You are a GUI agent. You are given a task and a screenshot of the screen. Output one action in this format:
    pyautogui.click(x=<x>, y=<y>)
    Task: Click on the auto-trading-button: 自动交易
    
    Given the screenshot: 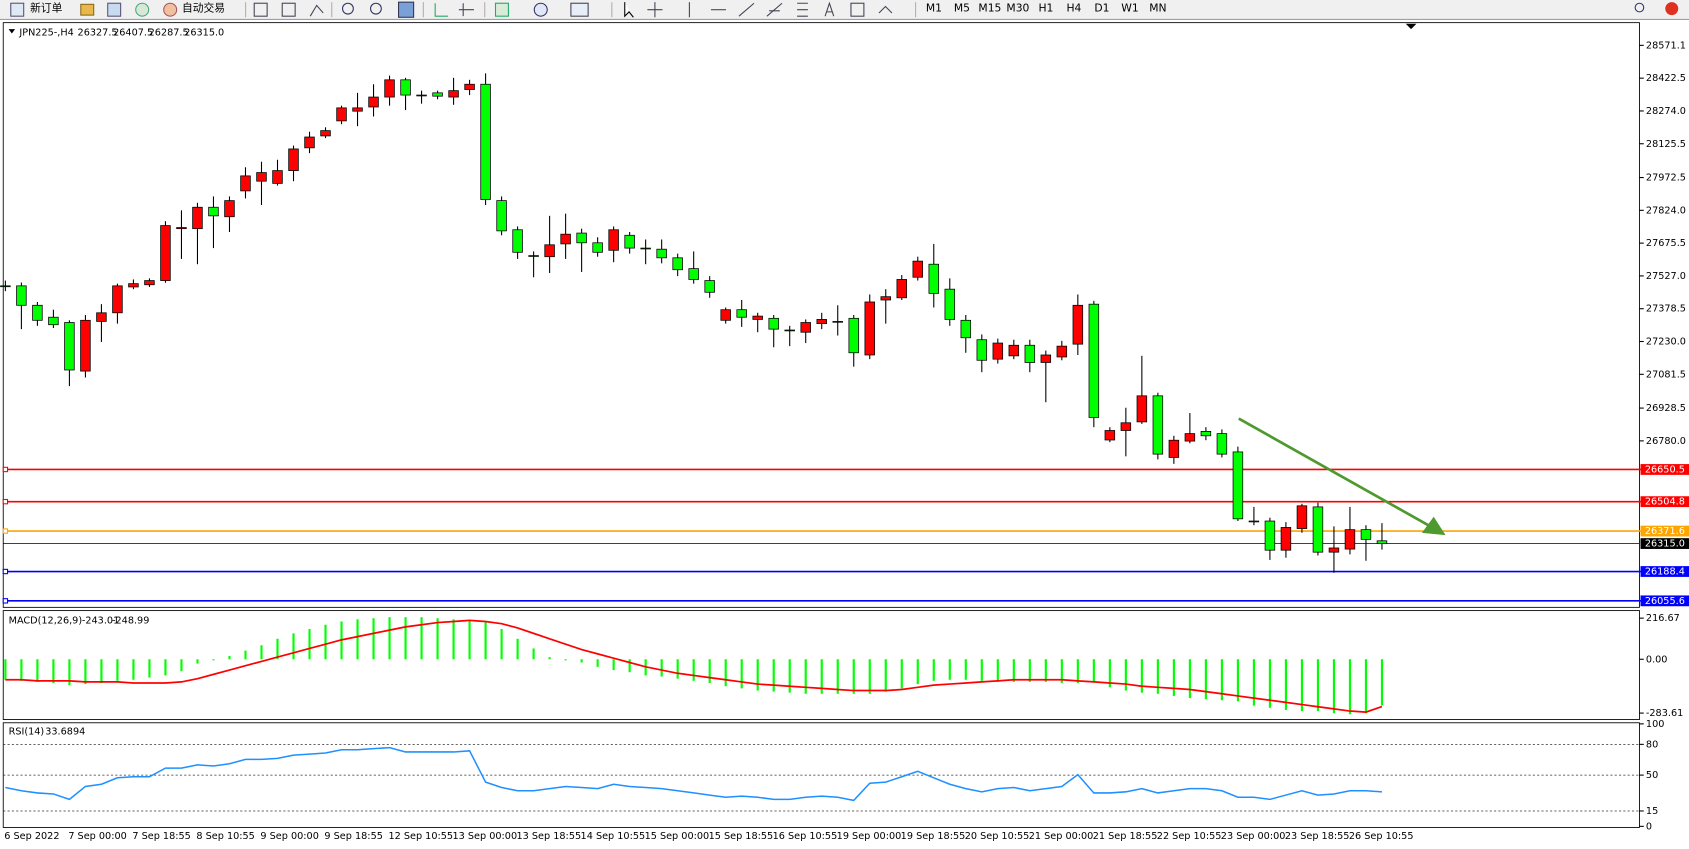 What is the action you would take?
    pyautogui.click(x=203, y=8)
    